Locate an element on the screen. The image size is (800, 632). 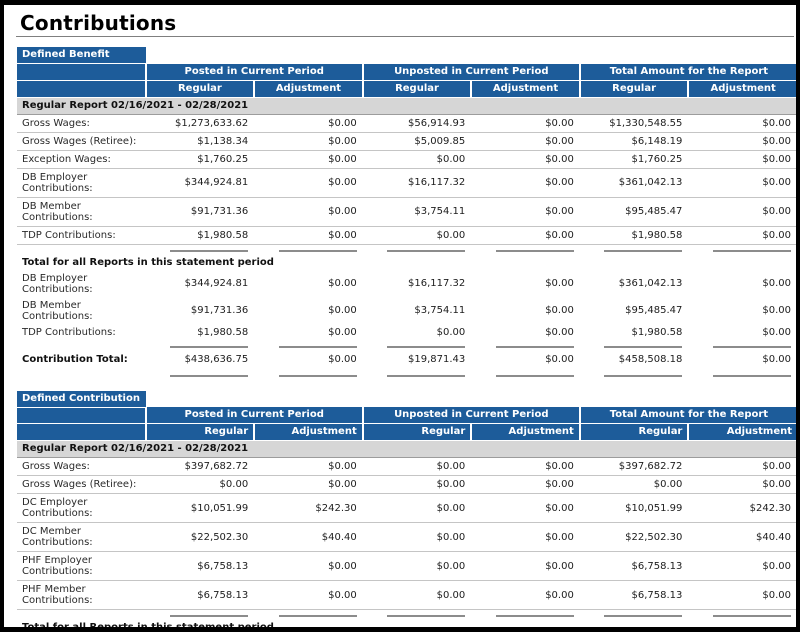
table-gap is located at coordinates (400, 385).